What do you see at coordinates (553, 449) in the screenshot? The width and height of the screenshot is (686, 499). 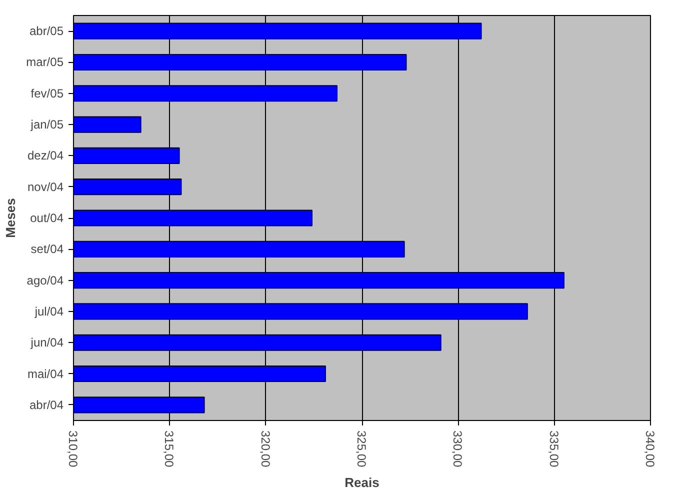 I see `x-tick-label: 335,00` at bounding box center [553, 449].